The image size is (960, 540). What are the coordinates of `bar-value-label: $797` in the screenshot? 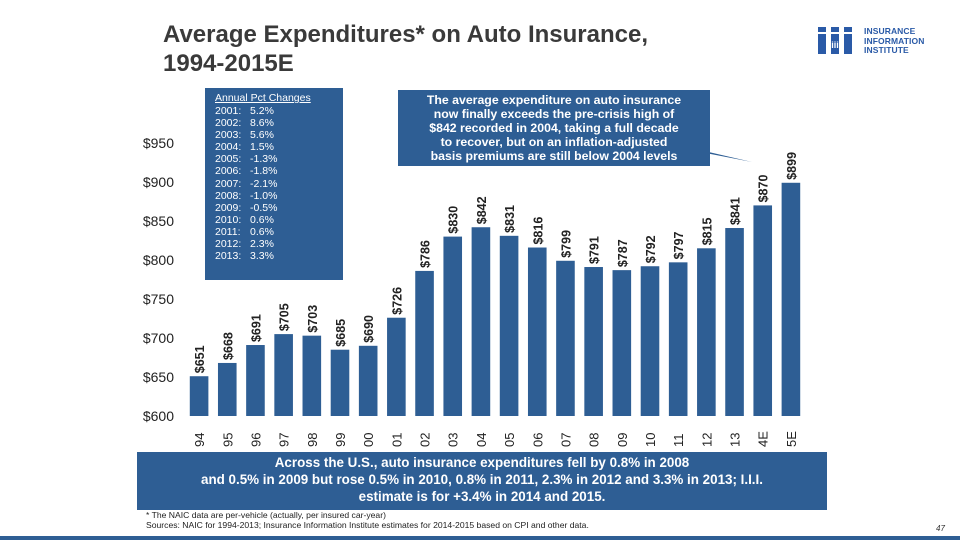 It's located at (679, 245).